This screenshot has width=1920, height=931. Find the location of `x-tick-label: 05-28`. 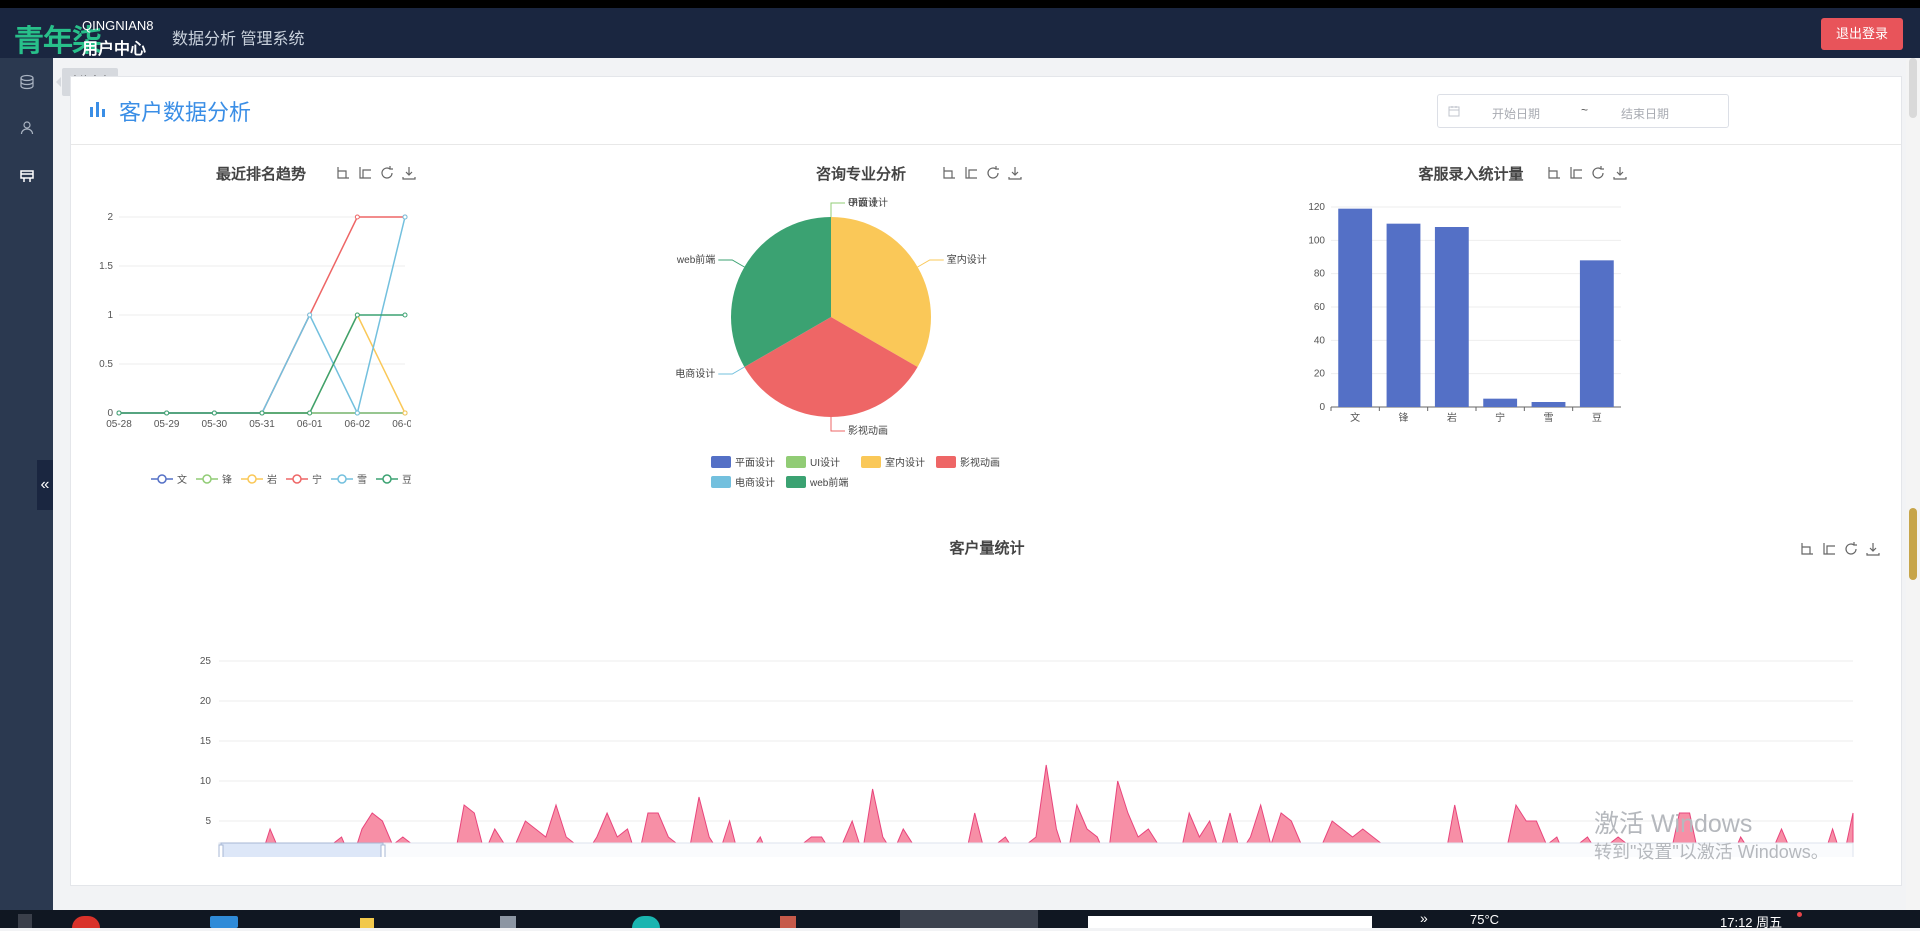

x-tick-label: 05-28 is located at coordinates (119, 423).